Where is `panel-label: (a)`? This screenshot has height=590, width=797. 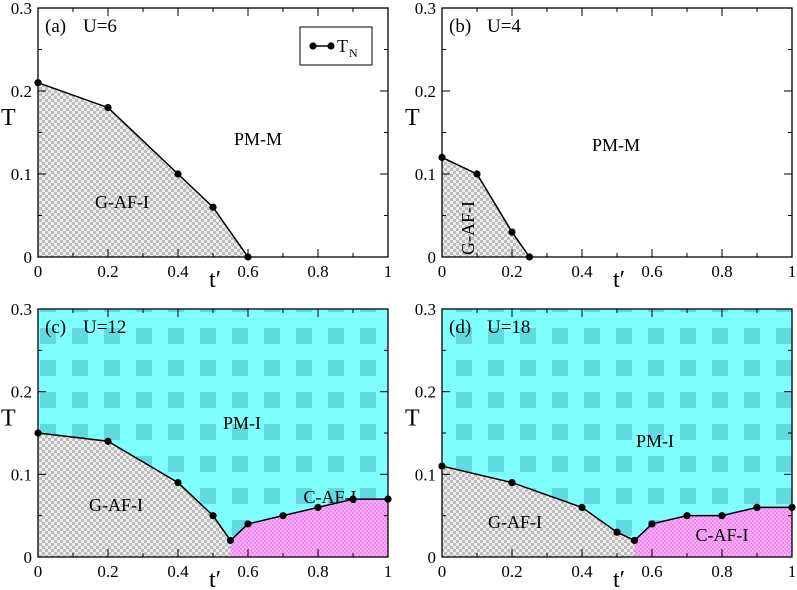 panel-label: (a) is located at coordinates (55, 26).